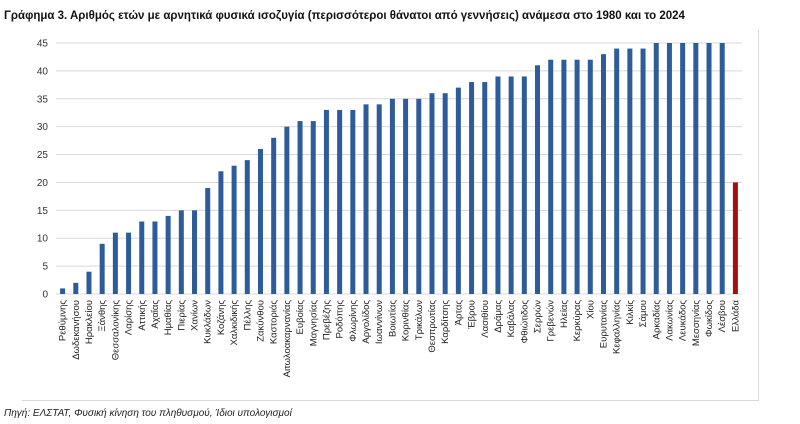 The image size is (800, 424). Describe the element at coordinates (274, 322) in the screenshot. I see `x-tick-label: Καστοριάς` at that location.